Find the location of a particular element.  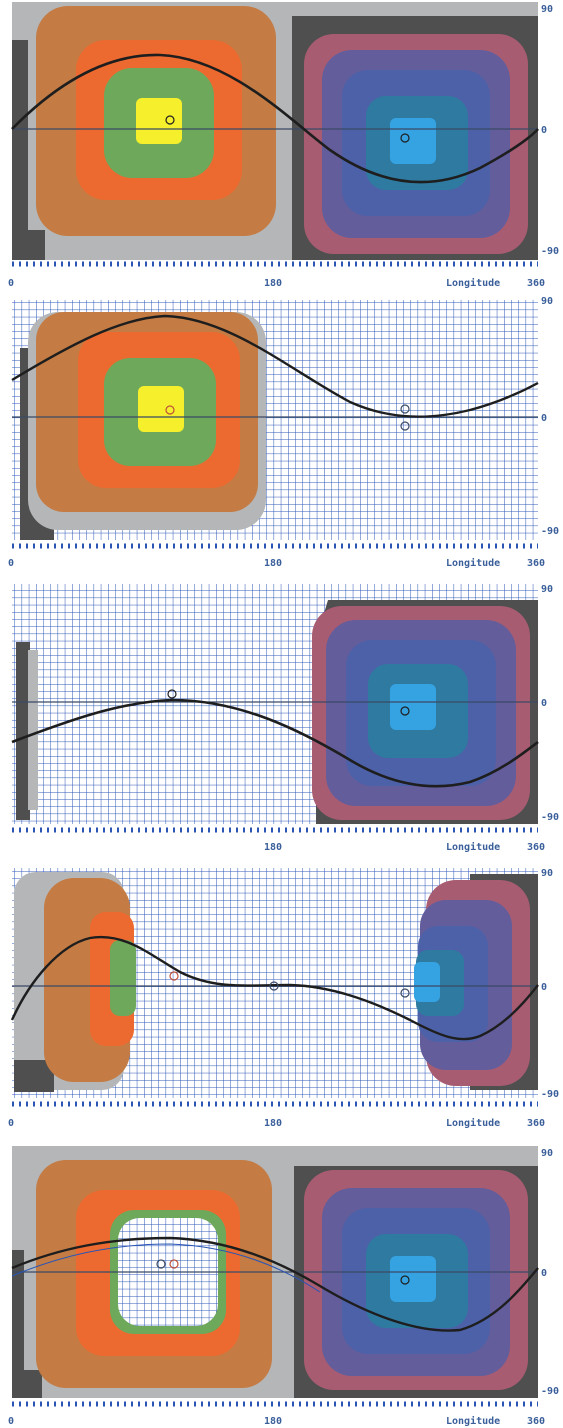

panel-1-y-tick-0: 0 is located at coordinates (544, 130).